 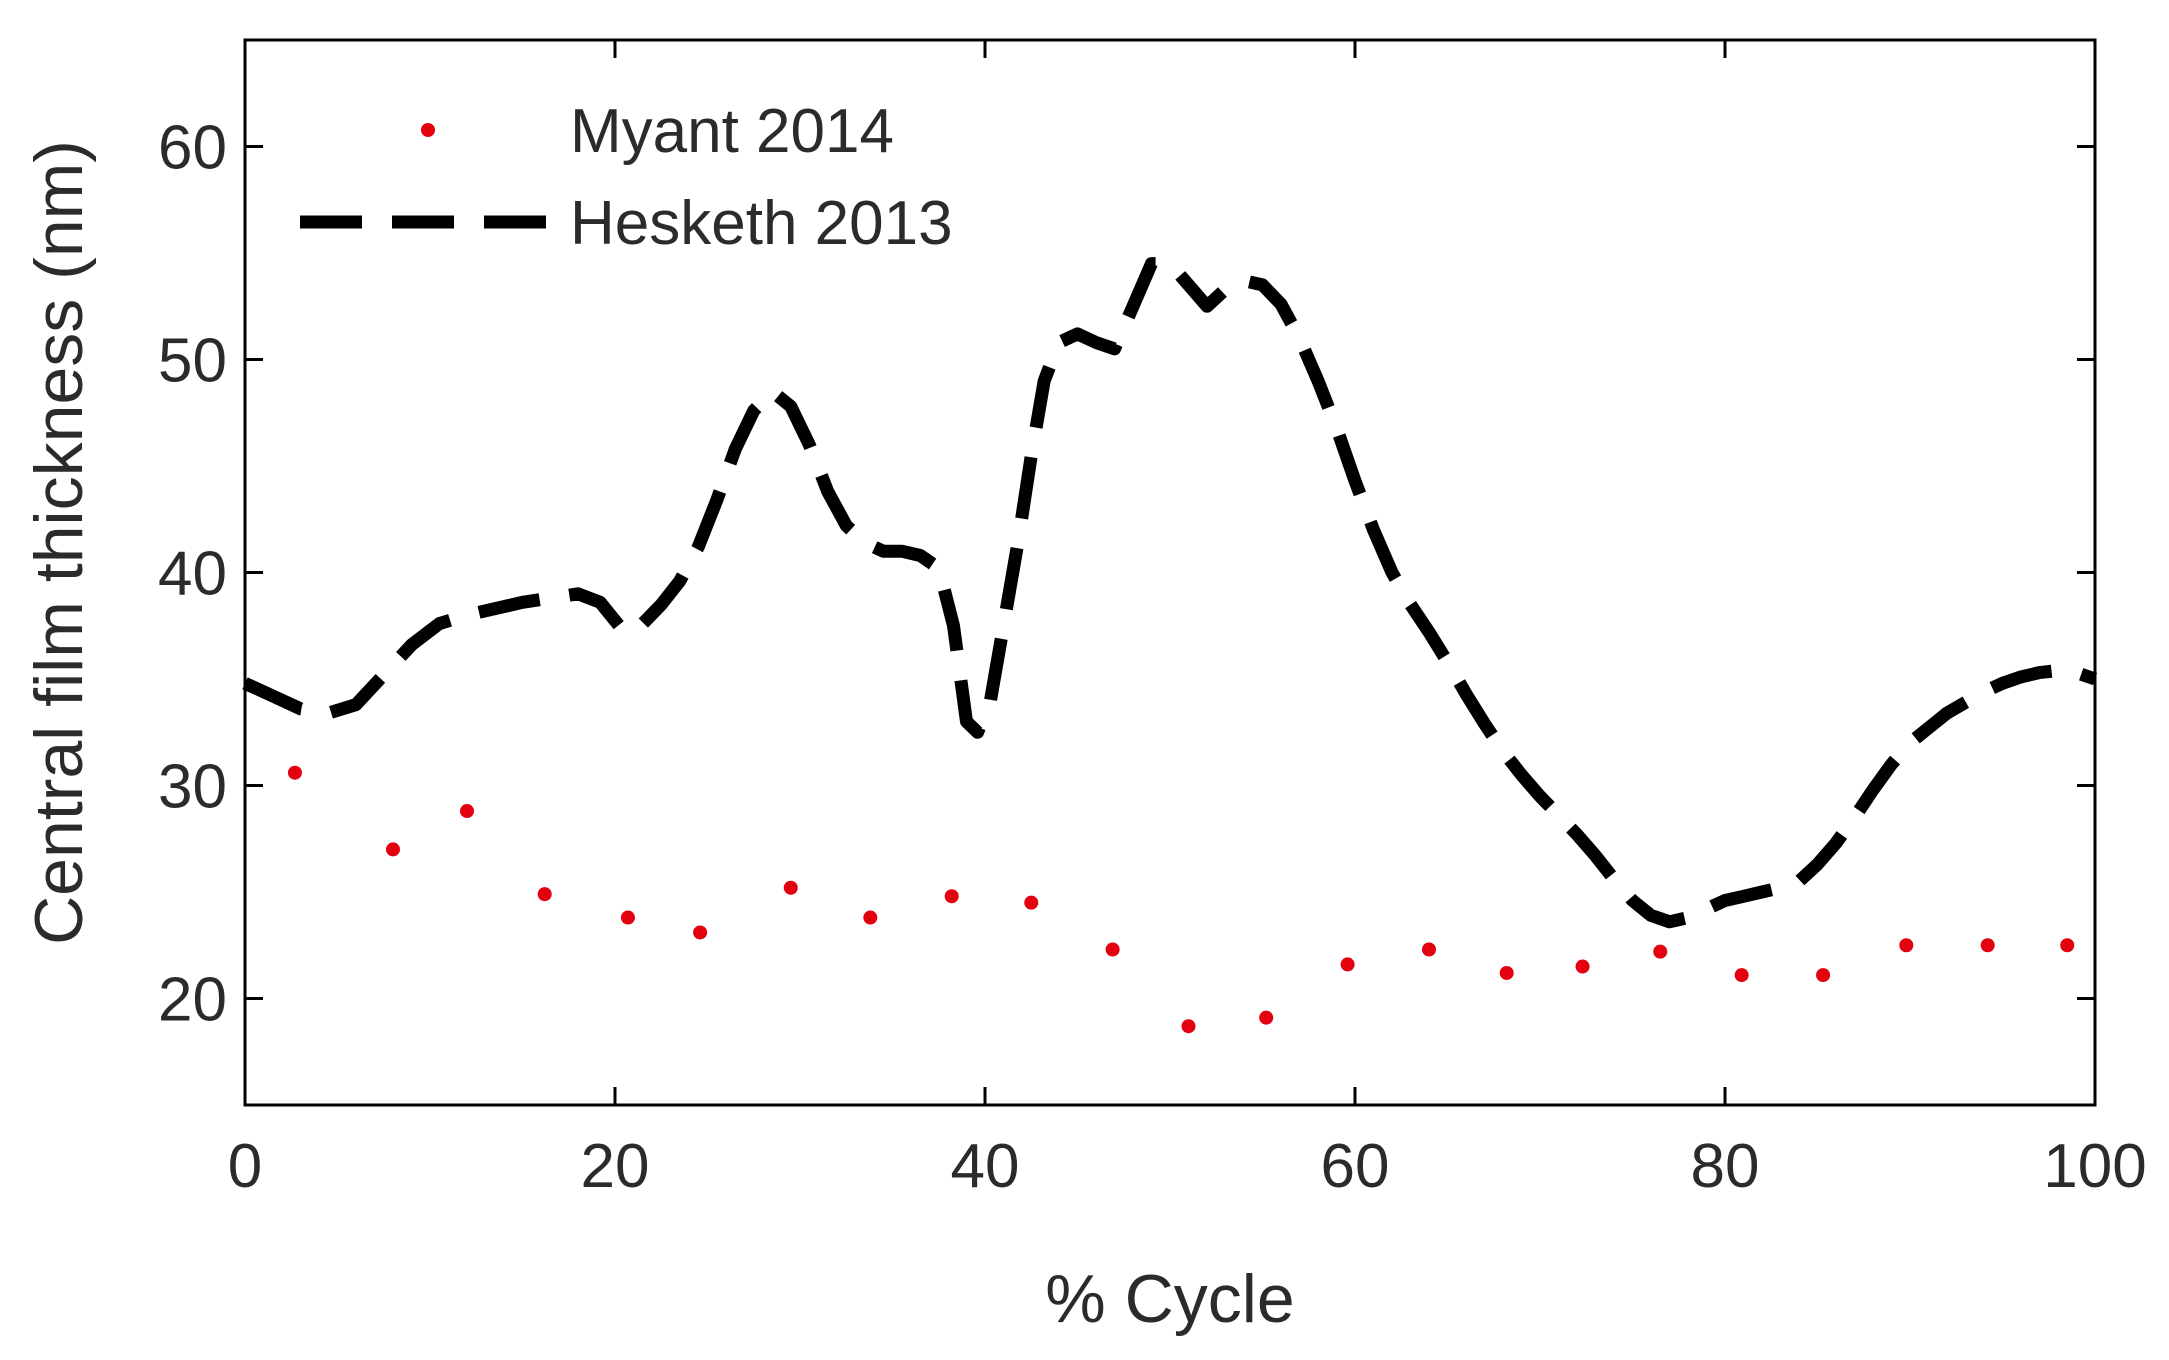 What do you see at coordinates (59, 542) in the screenshot?
I see `y-axis-title: Central film thickness (nm)` at bounding box center [59, 542].